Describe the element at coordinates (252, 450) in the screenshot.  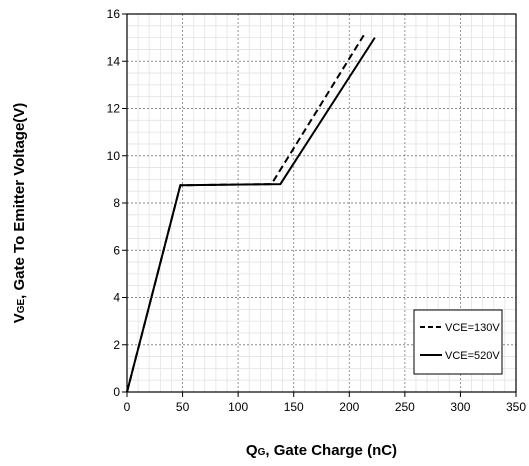
I see `x-axis-title-main: Q` at that location.